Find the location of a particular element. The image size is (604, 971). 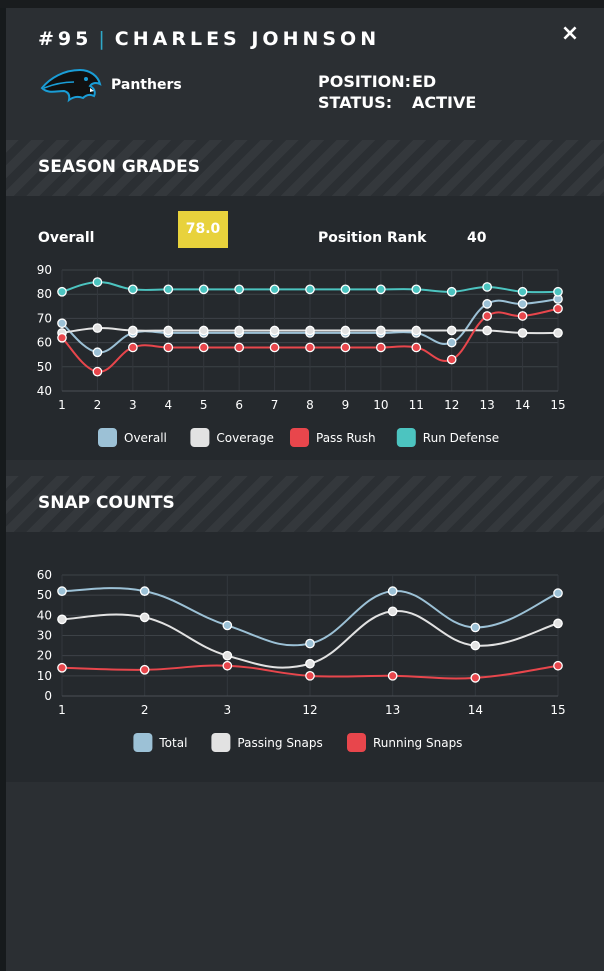

y-tick-label: 50 is located at coordinates (44, 367).